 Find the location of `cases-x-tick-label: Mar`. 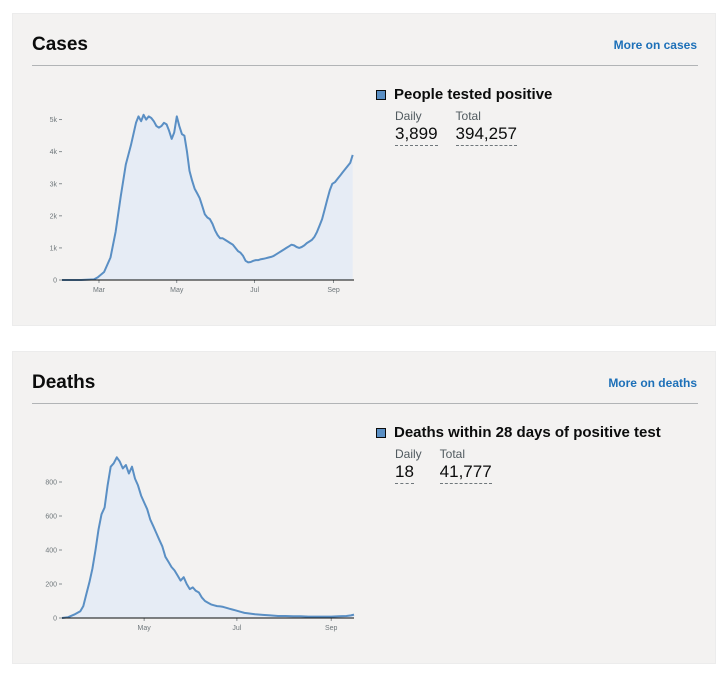

cases-x-tick-label: Mar is located at coordinates (99, 290).